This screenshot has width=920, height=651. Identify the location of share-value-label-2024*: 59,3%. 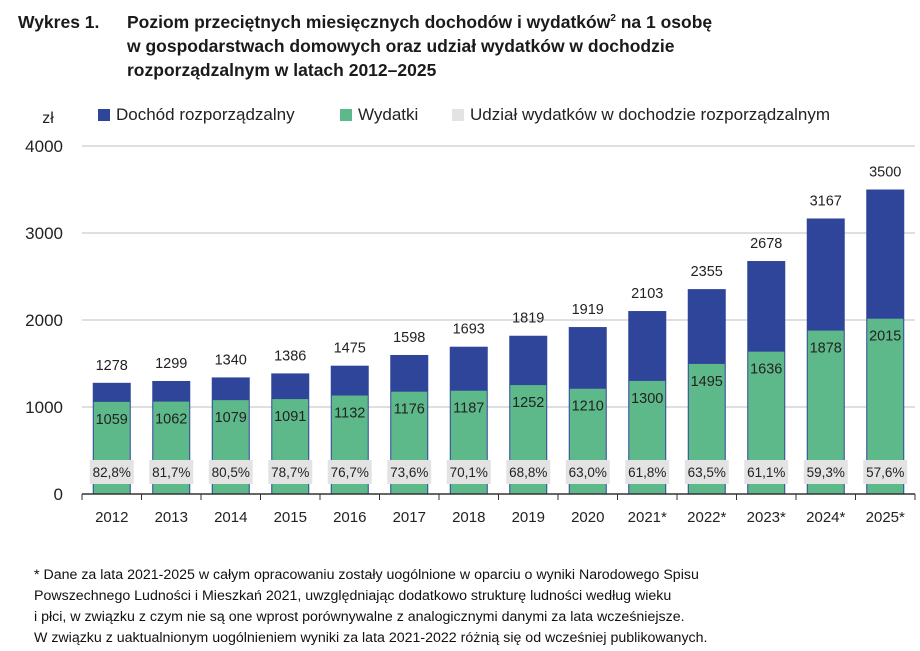
(826, 472).